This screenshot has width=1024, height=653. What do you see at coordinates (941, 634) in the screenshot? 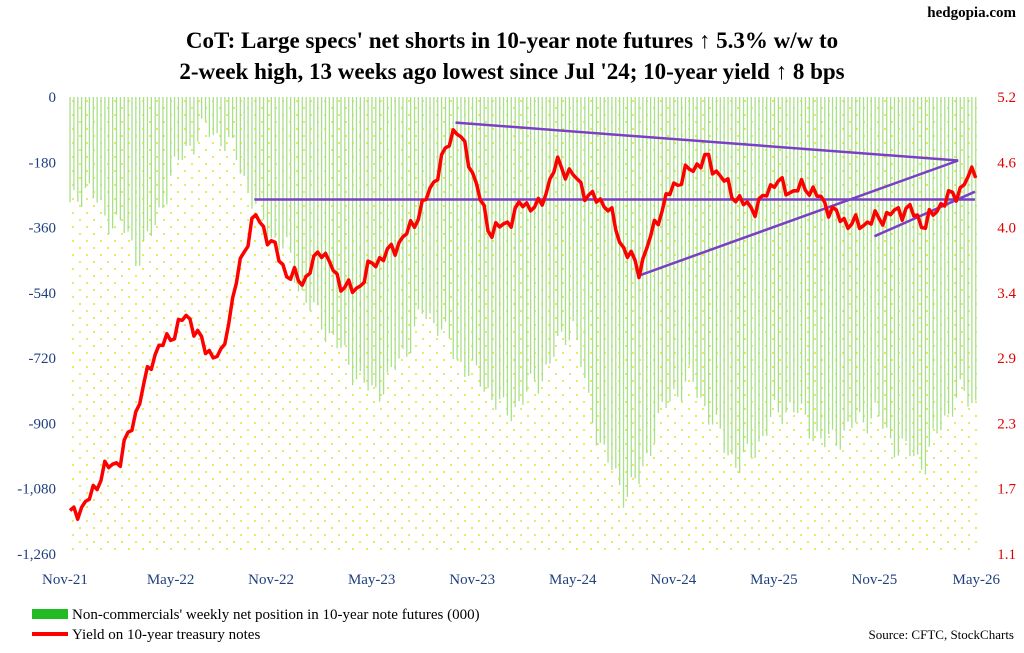
I see `source-label: Source: CFTC, StockCharts` at bounding box center [941, 634].